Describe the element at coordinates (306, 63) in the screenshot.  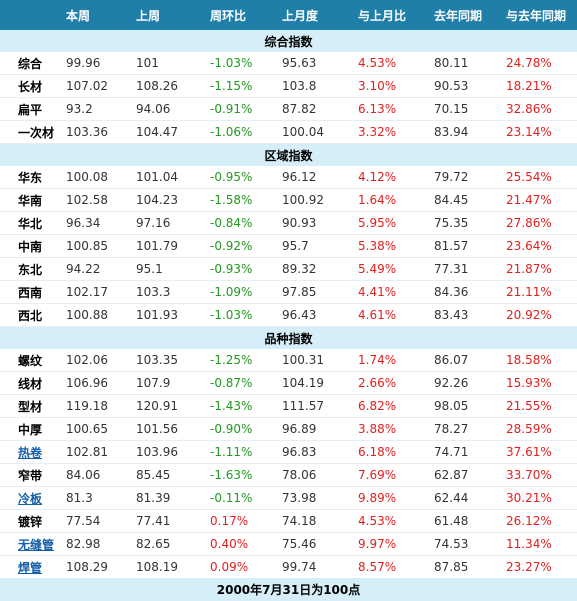
I see `last-month-value: 95.63` at that location.